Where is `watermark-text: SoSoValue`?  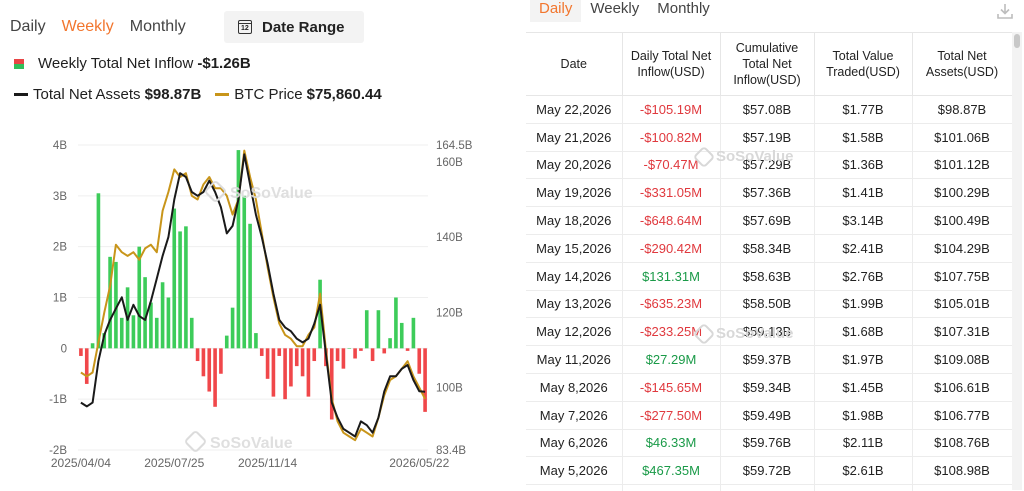
watermark-text: SoSoValue is located at coordinates (755, 333).